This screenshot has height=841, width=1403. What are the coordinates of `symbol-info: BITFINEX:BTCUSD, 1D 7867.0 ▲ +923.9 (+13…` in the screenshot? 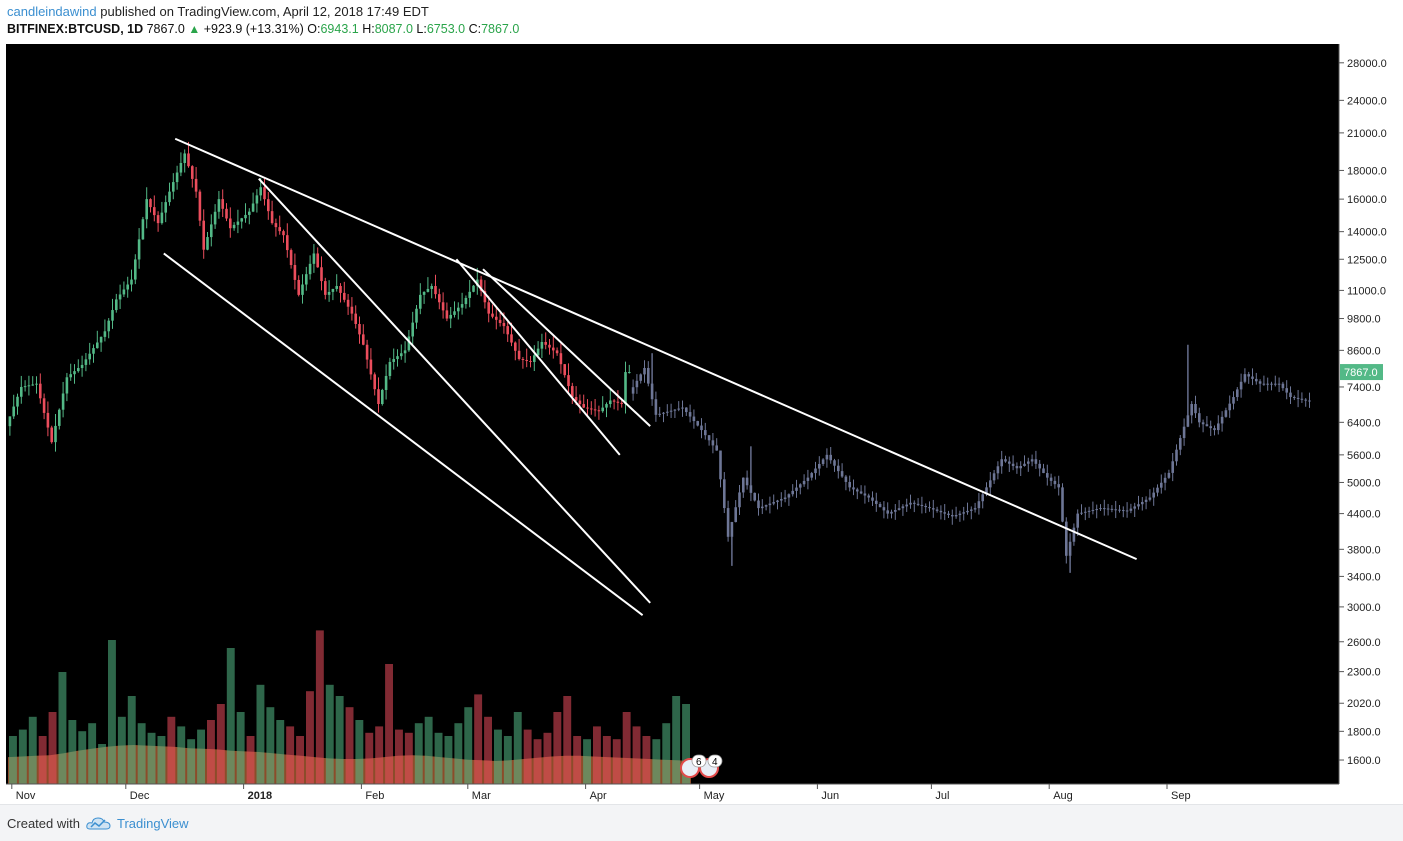 It's located at (263, 29).